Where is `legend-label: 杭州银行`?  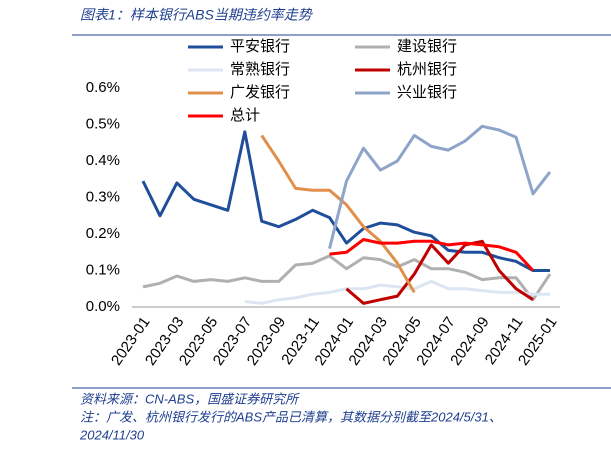 legend-label: 杭州银行 is located at coordinates (427, 69).